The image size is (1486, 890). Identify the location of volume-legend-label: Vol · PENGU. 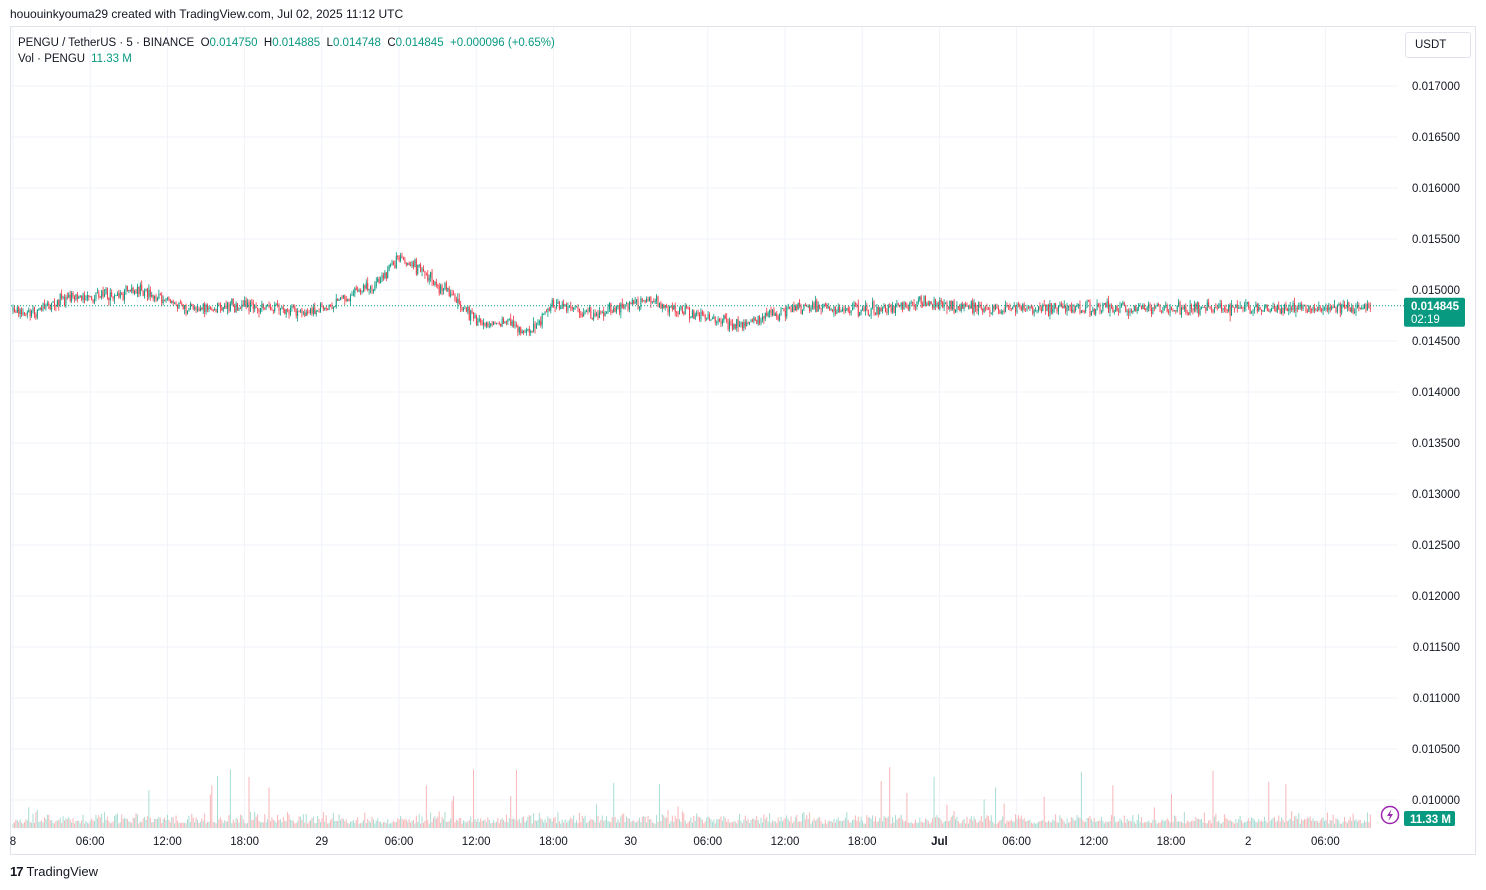
(52, 59).